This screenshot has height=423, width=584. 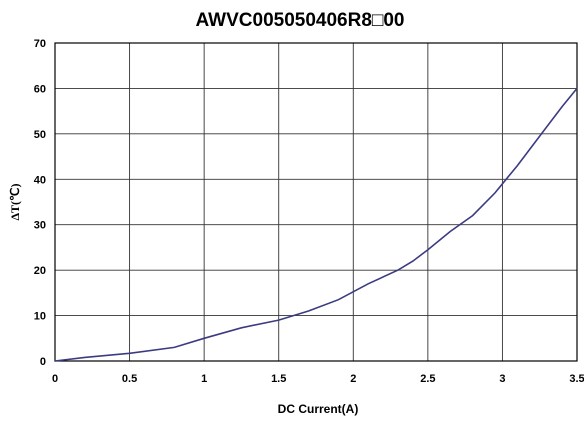 What do you see at coordinates (318, 409) in the screenshot?
I see `x-axis-label: DC Current(A)` at bounding box center [318, 409].